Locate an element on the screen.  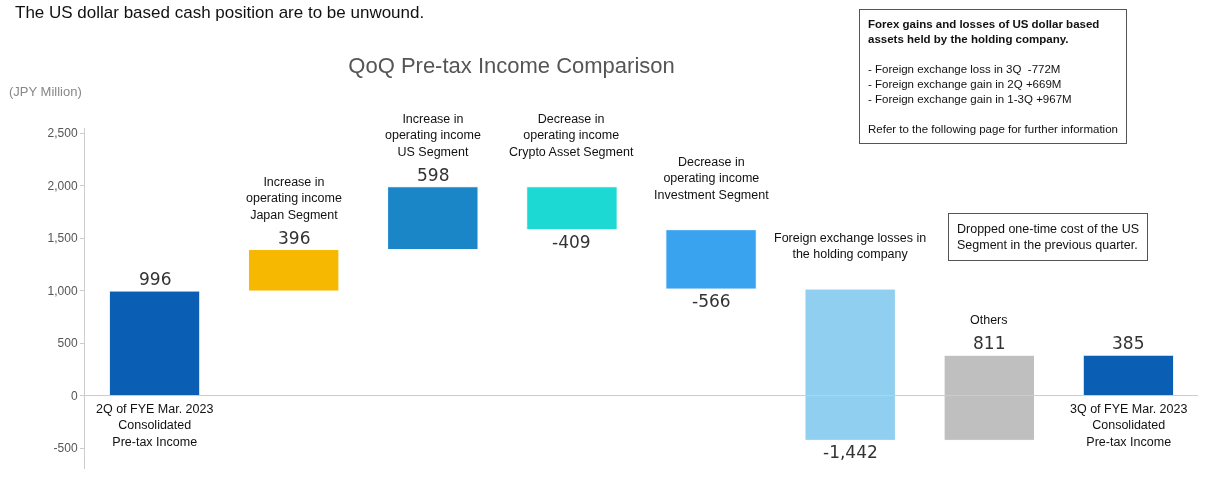
y-axis-title: (JPY Million) is located at coordinates (45, 91).